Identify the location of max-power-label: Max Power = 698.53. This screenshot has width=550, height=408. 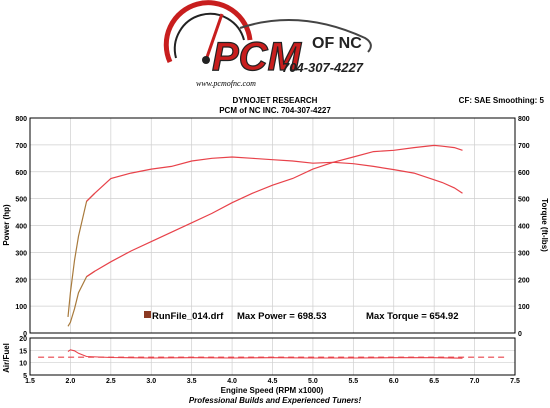
(282, 316).